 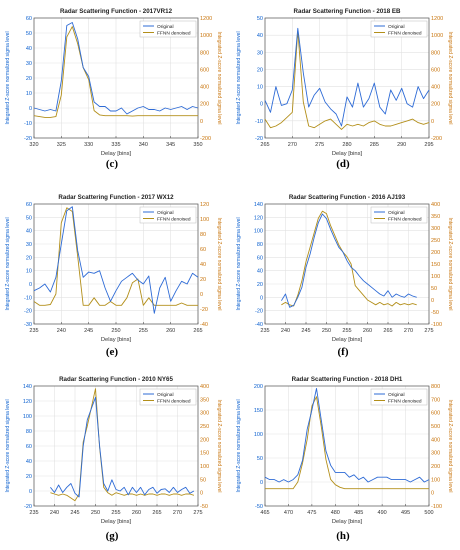 What do you see at coordinates (116, 197) in the screenshot?
I see `chart-title: Radar Scattering Function - 2017 WX12` at bounding box center [116, 197].